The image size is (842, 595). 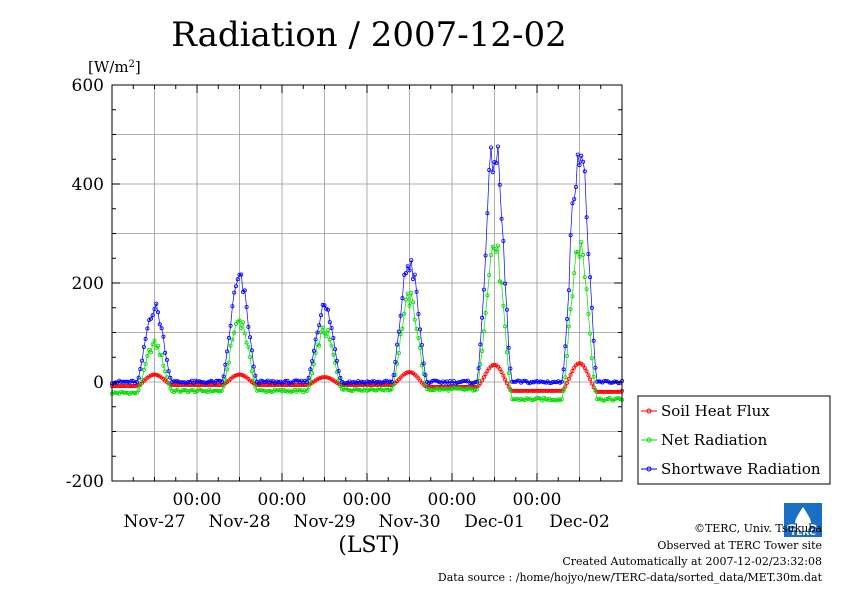 I want to click on y-tick-label: 400, so click(x=88, y=185).